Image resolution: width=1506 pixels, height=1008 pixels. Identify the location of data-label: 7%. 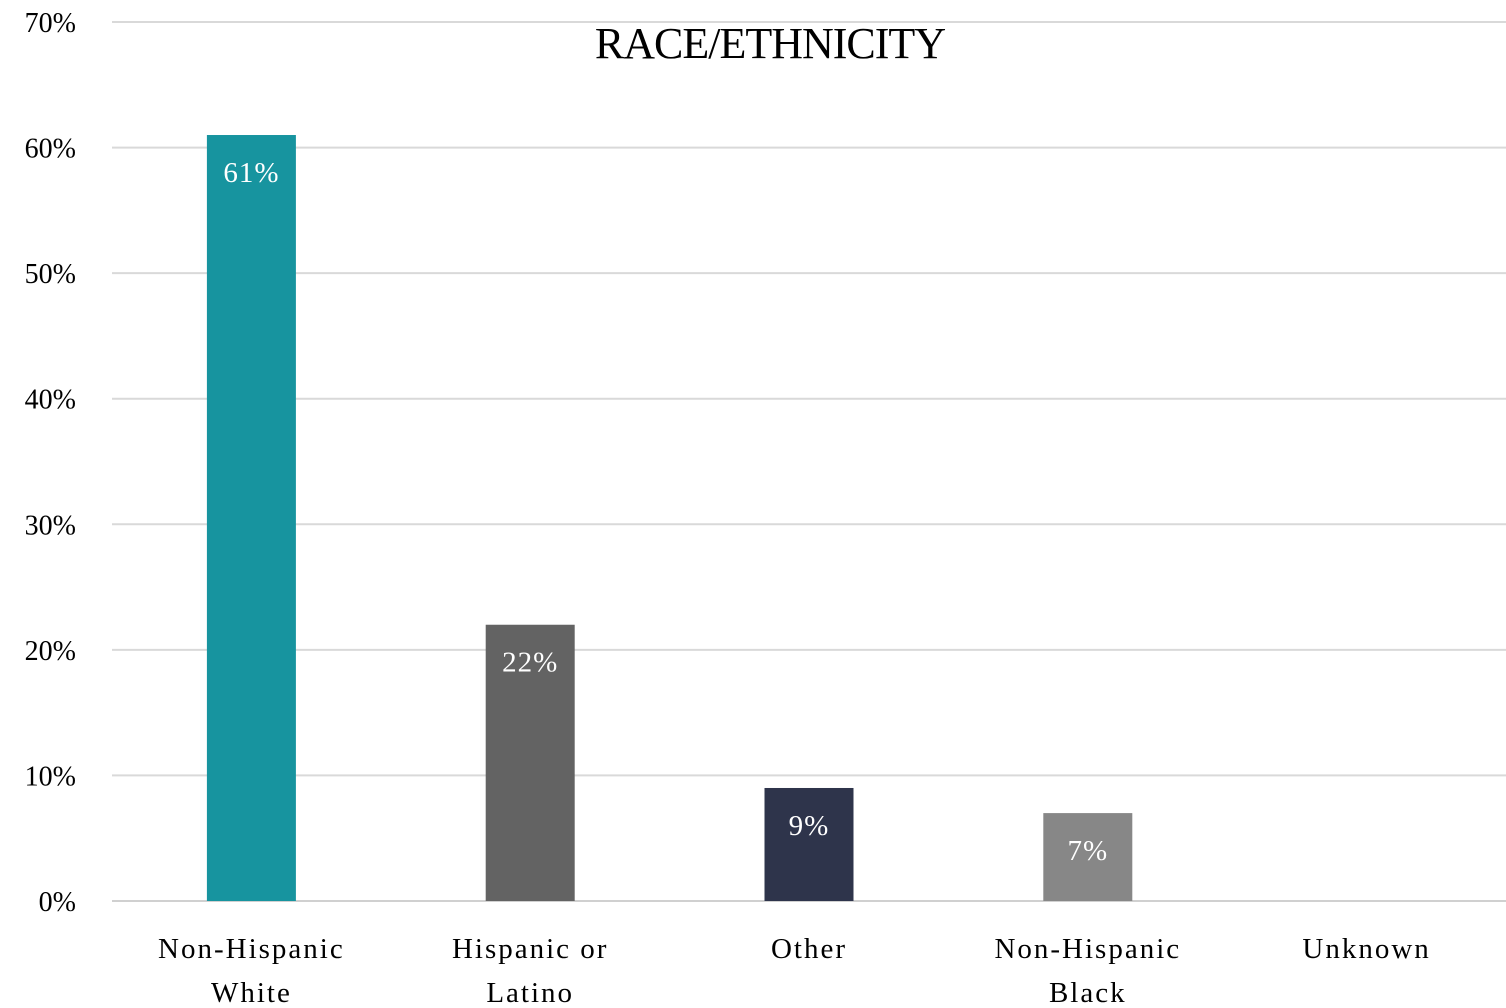
(1087, 851).